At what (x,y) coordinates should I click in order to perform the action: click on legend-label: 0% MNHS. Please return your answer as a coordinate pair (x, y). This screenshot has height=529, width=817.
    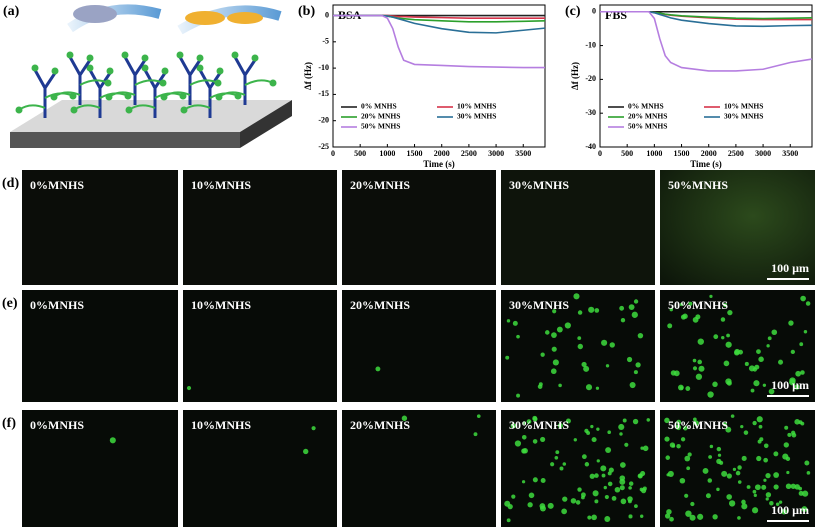
    Looking at the image, I should click on (379, 106).